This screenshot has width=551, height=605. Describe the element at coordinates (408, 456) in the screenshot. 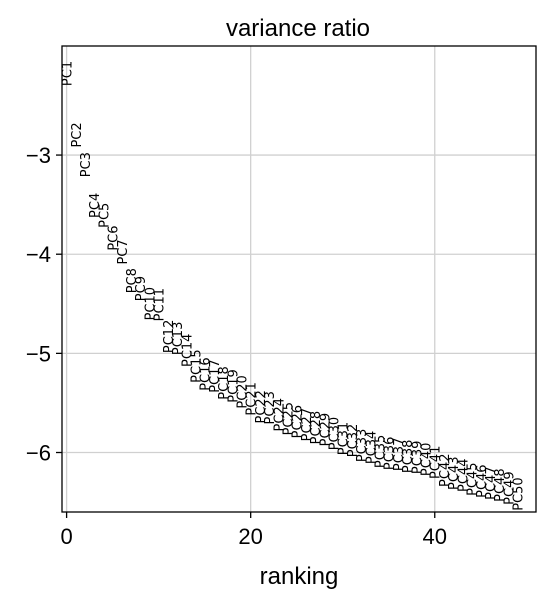

I see `point-label-38: PC38` at that location.